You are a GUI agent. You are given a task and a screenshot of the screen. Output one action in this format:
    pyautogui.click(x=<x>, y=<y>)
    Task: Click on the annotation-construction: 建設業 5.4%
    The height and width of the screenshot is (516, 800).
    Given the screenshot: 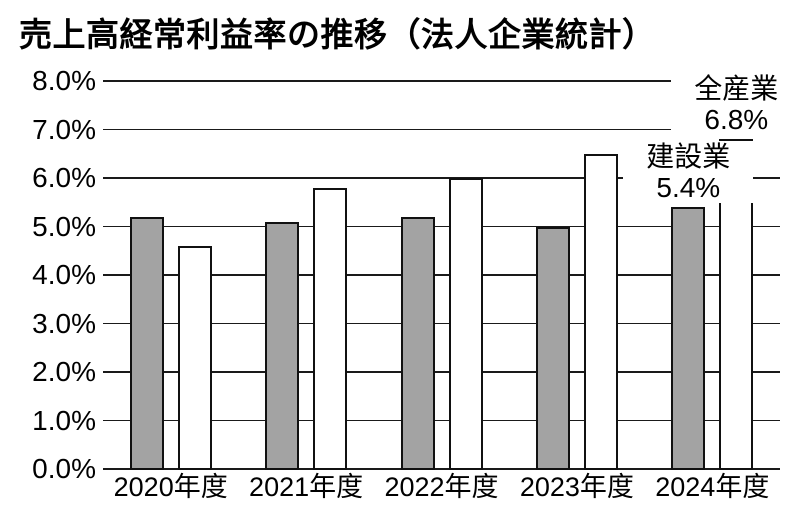 What is the action you would take?
    pyautogui.click(x=688, y=172)
    